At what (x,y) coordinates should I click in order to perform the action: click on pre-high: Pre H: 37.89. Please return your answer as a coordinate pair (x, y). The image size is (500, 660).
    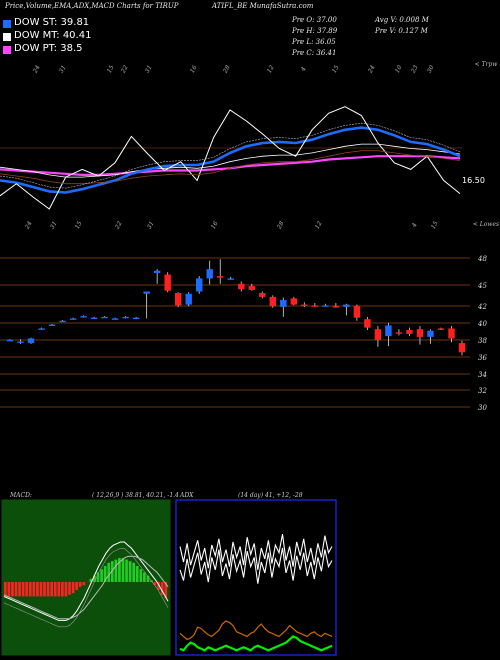
    Looking at the image, I should click on (315, 31).